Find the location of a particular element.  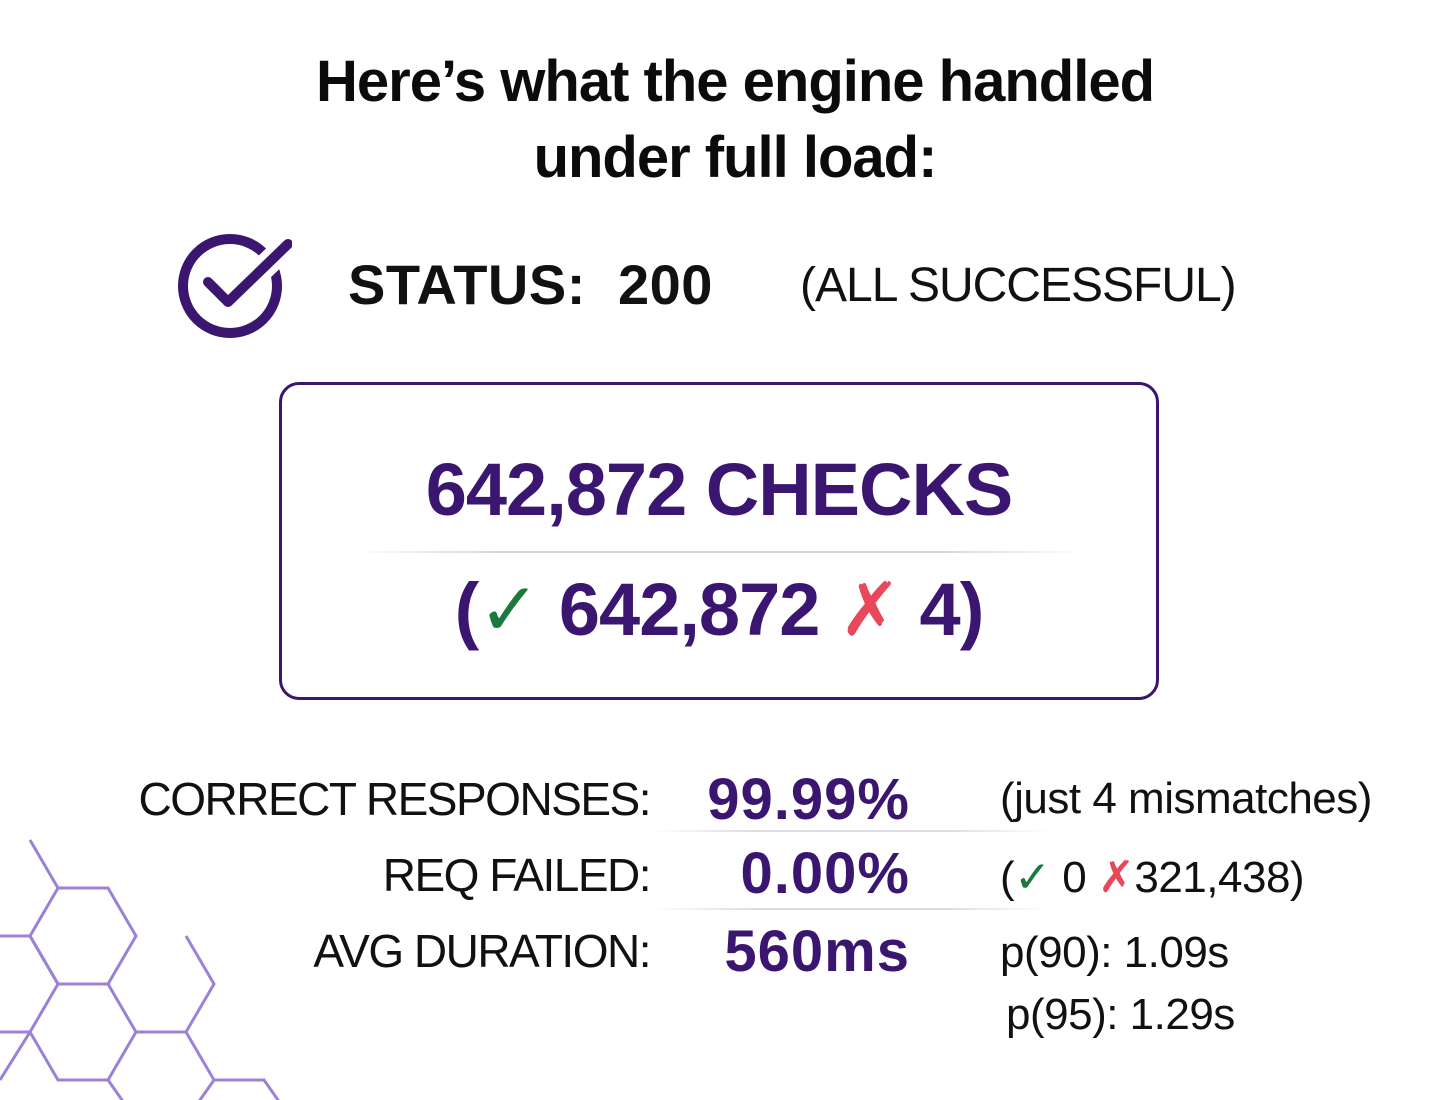

req-failed-label: REQ FAILED: is located at coordinates (517, 875).